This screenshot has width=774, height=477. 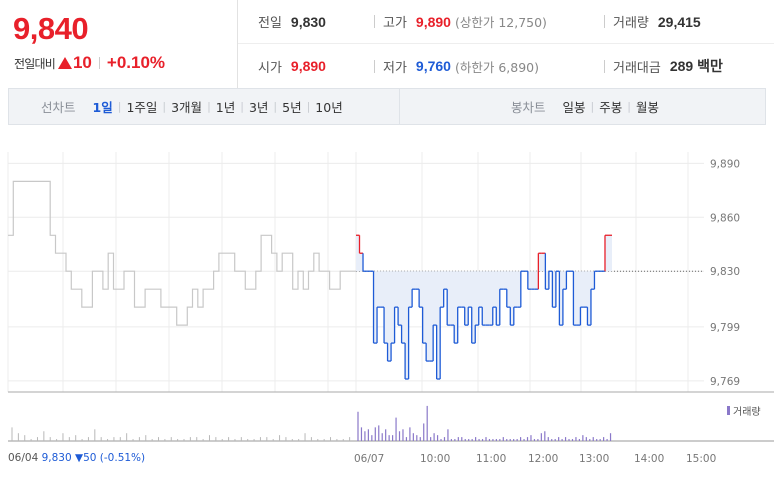 What do you see at coordinates (110, 458) in the screenshot?
I see `prev-day-change: ▼50 (-0.51%)` at bounding box center [110, 458].